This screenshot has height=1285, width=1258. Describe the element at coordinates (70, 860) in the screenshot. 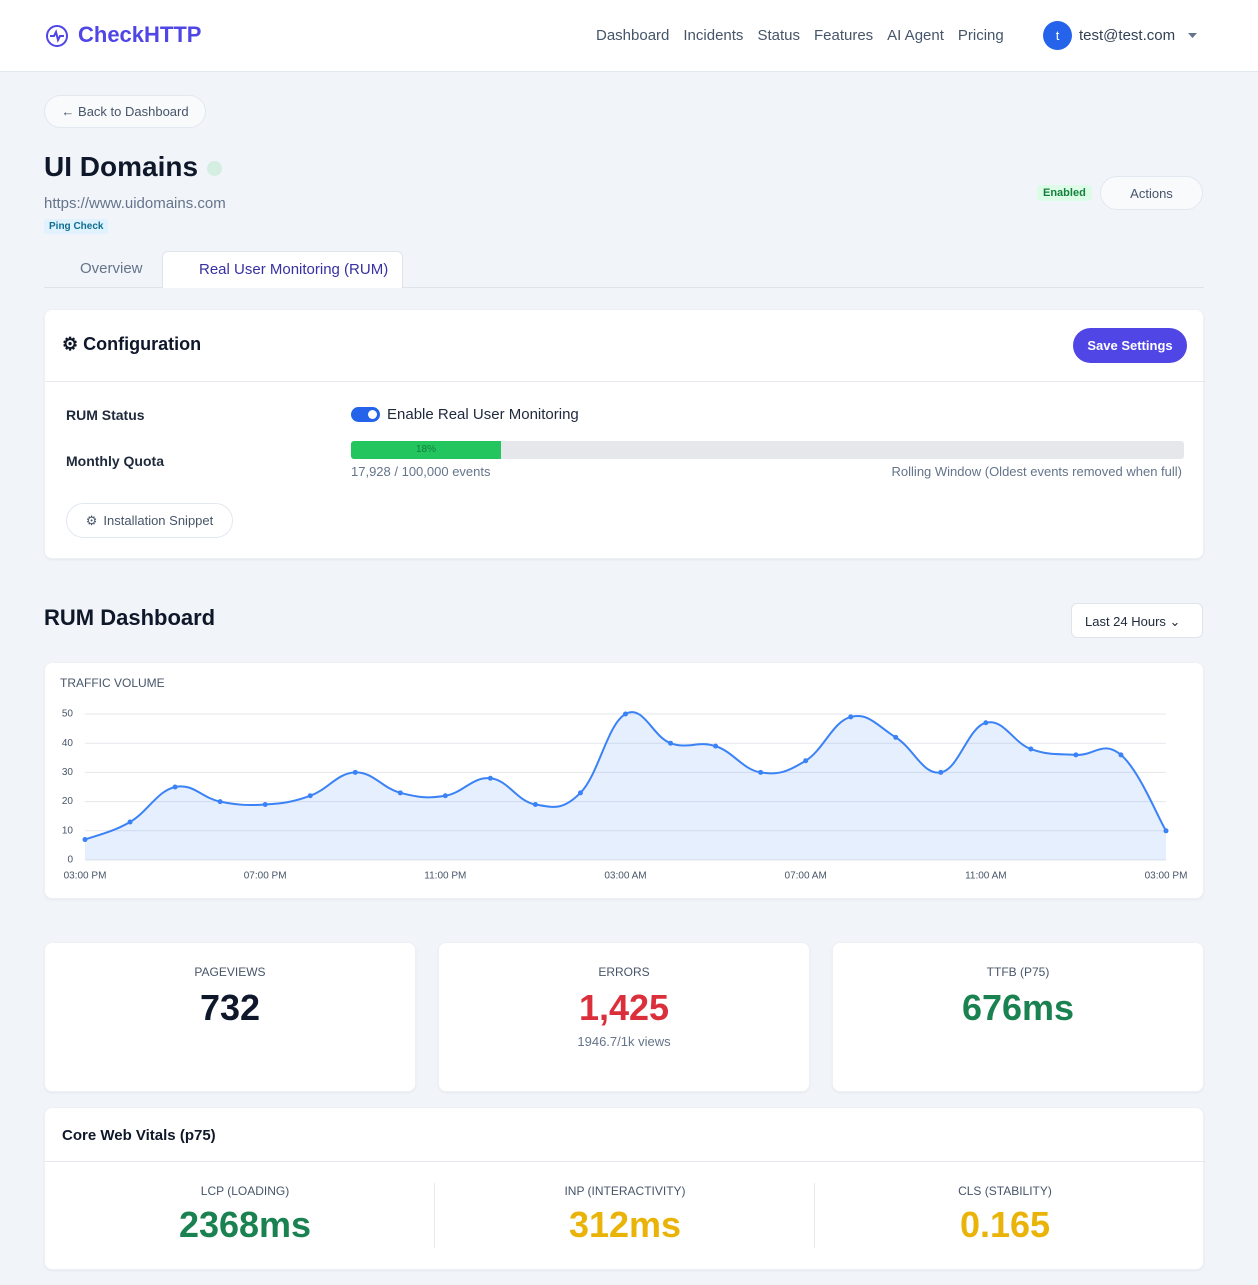

I see `y-tick-label: 0` at that location.